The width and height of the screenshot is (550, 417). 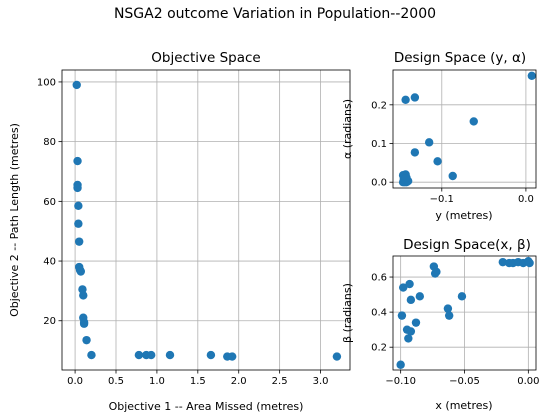 What do you see at coordinates (400, 381) in the screenshot?
I see `design_x_beta-xtick-label: −0.10` at bounding box center [400, 381].